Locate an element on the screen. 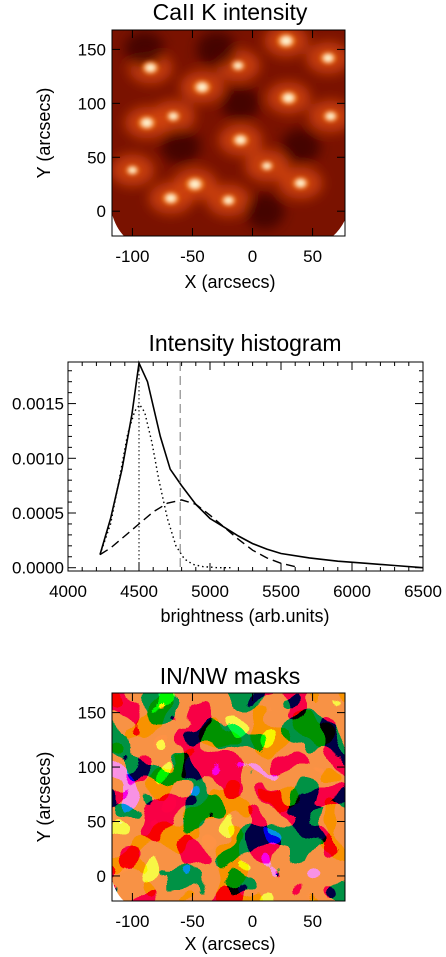 This screenshot has height=957, width=446. mask-map-title: IN/NW masks is located at coordinates (230, 676).